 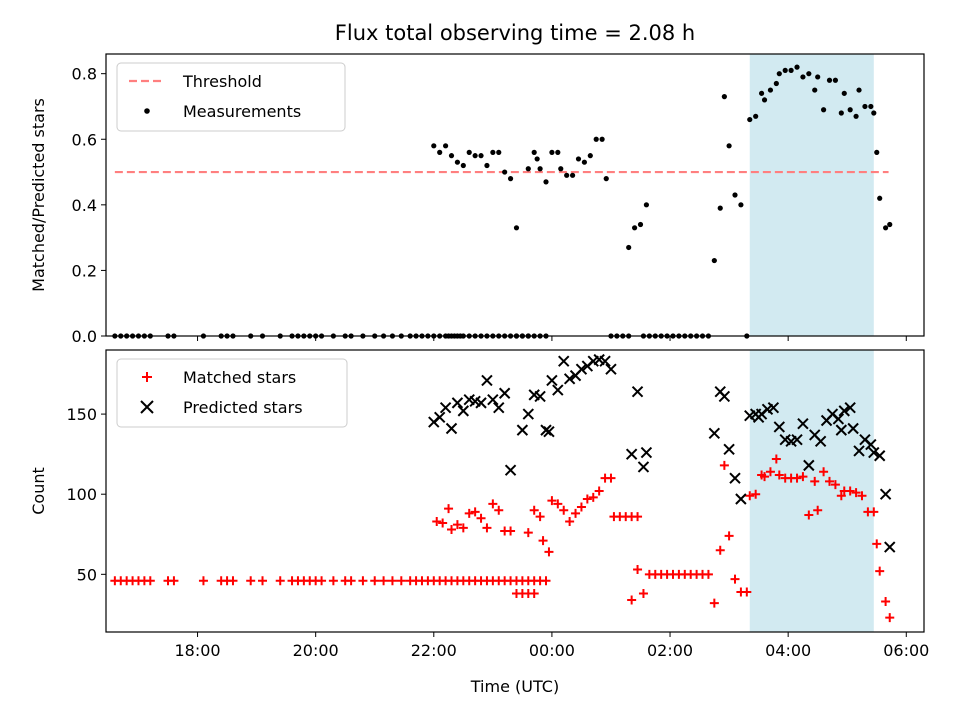 I want to click on y-tick-label: 150, so click(x=81, y=414).